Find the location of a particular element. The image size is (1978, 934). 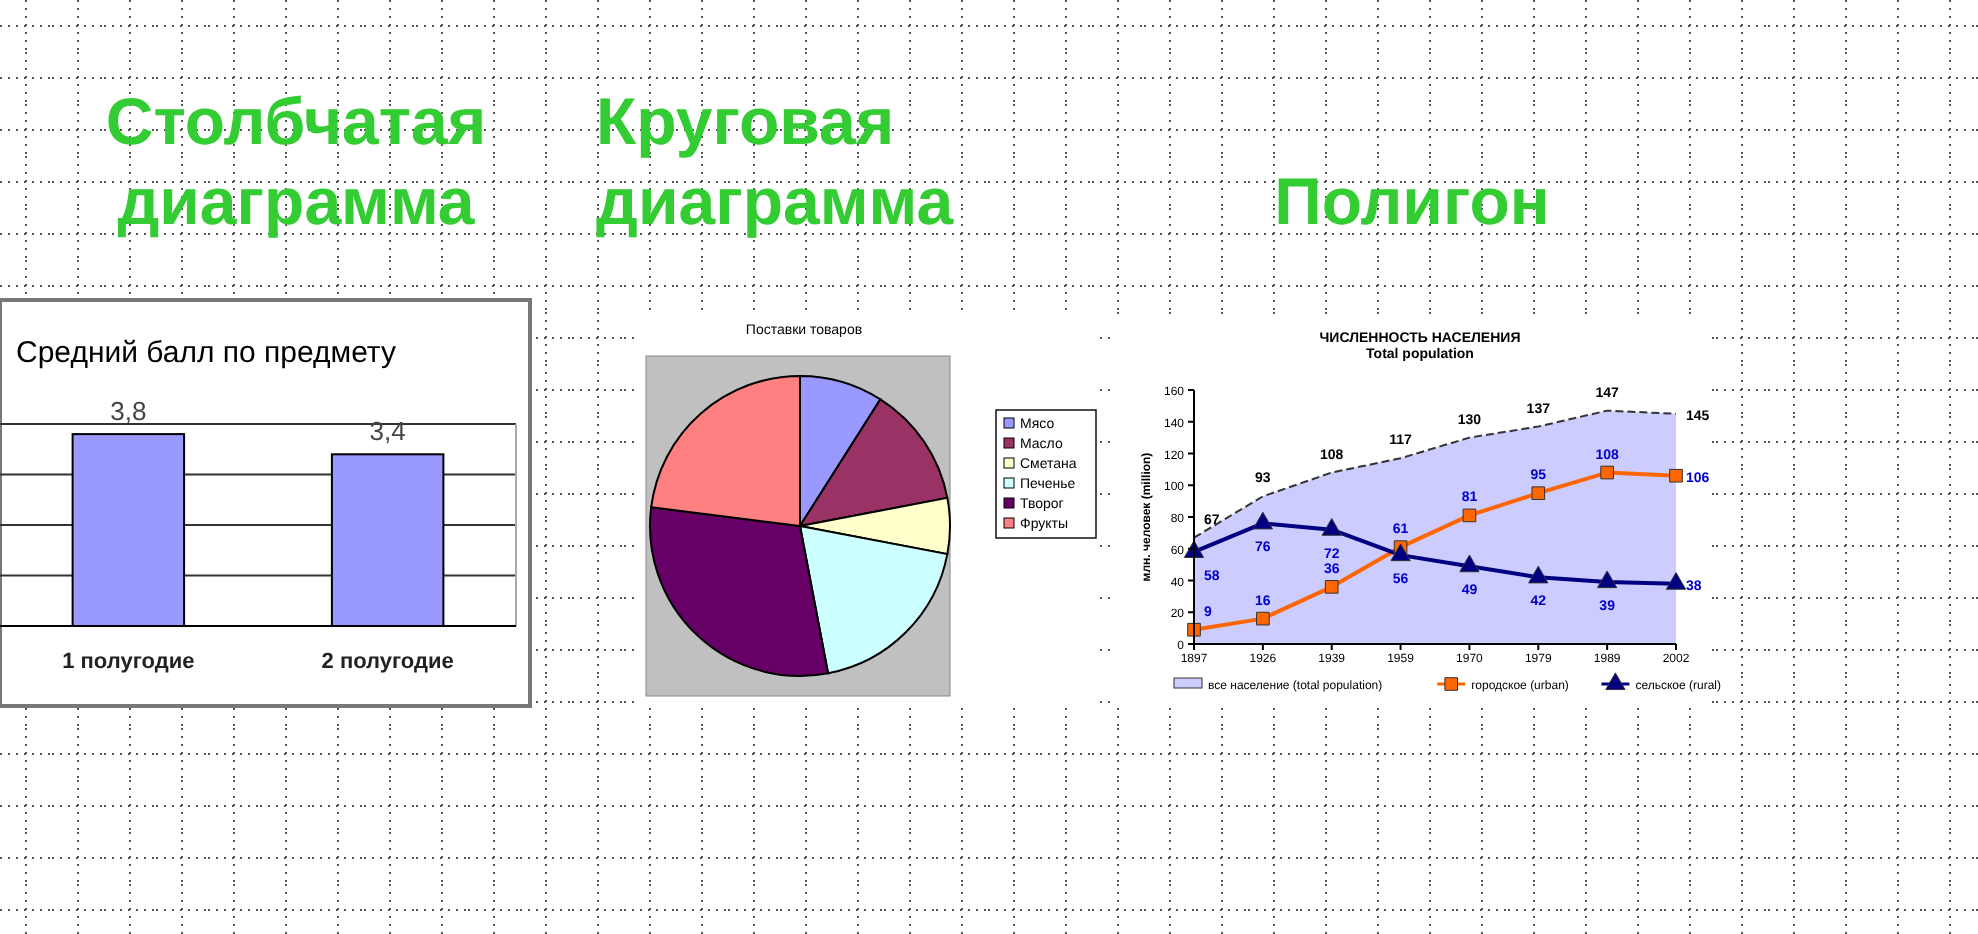

chart-title: Круговая диаграмма is located at coordinates (775, 161).